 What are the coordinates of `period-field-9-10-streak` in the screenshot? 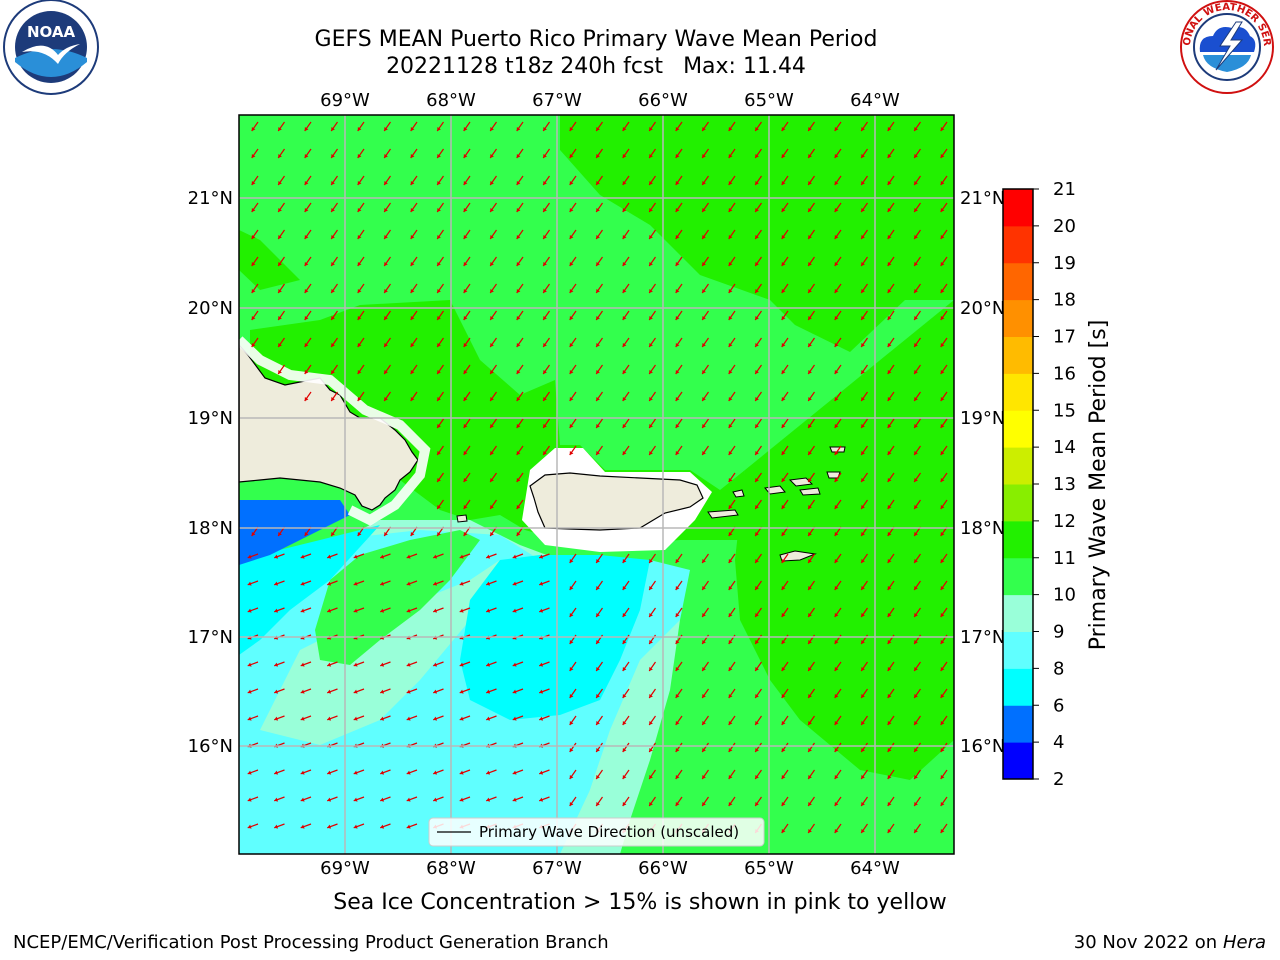 It's located at (380, 652).